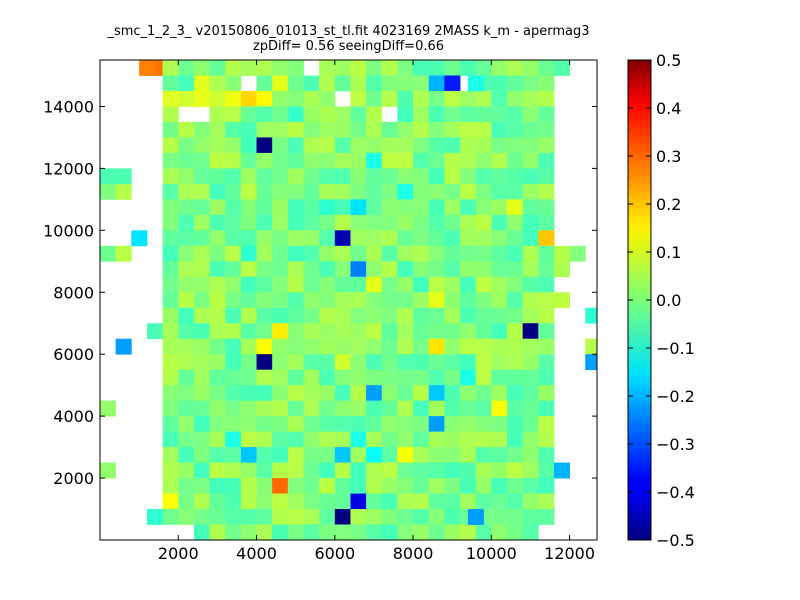  Describe the element at coordinates (675, 444) in the screenshot. I see `colorbar-tick-label: −0.3` at that location.